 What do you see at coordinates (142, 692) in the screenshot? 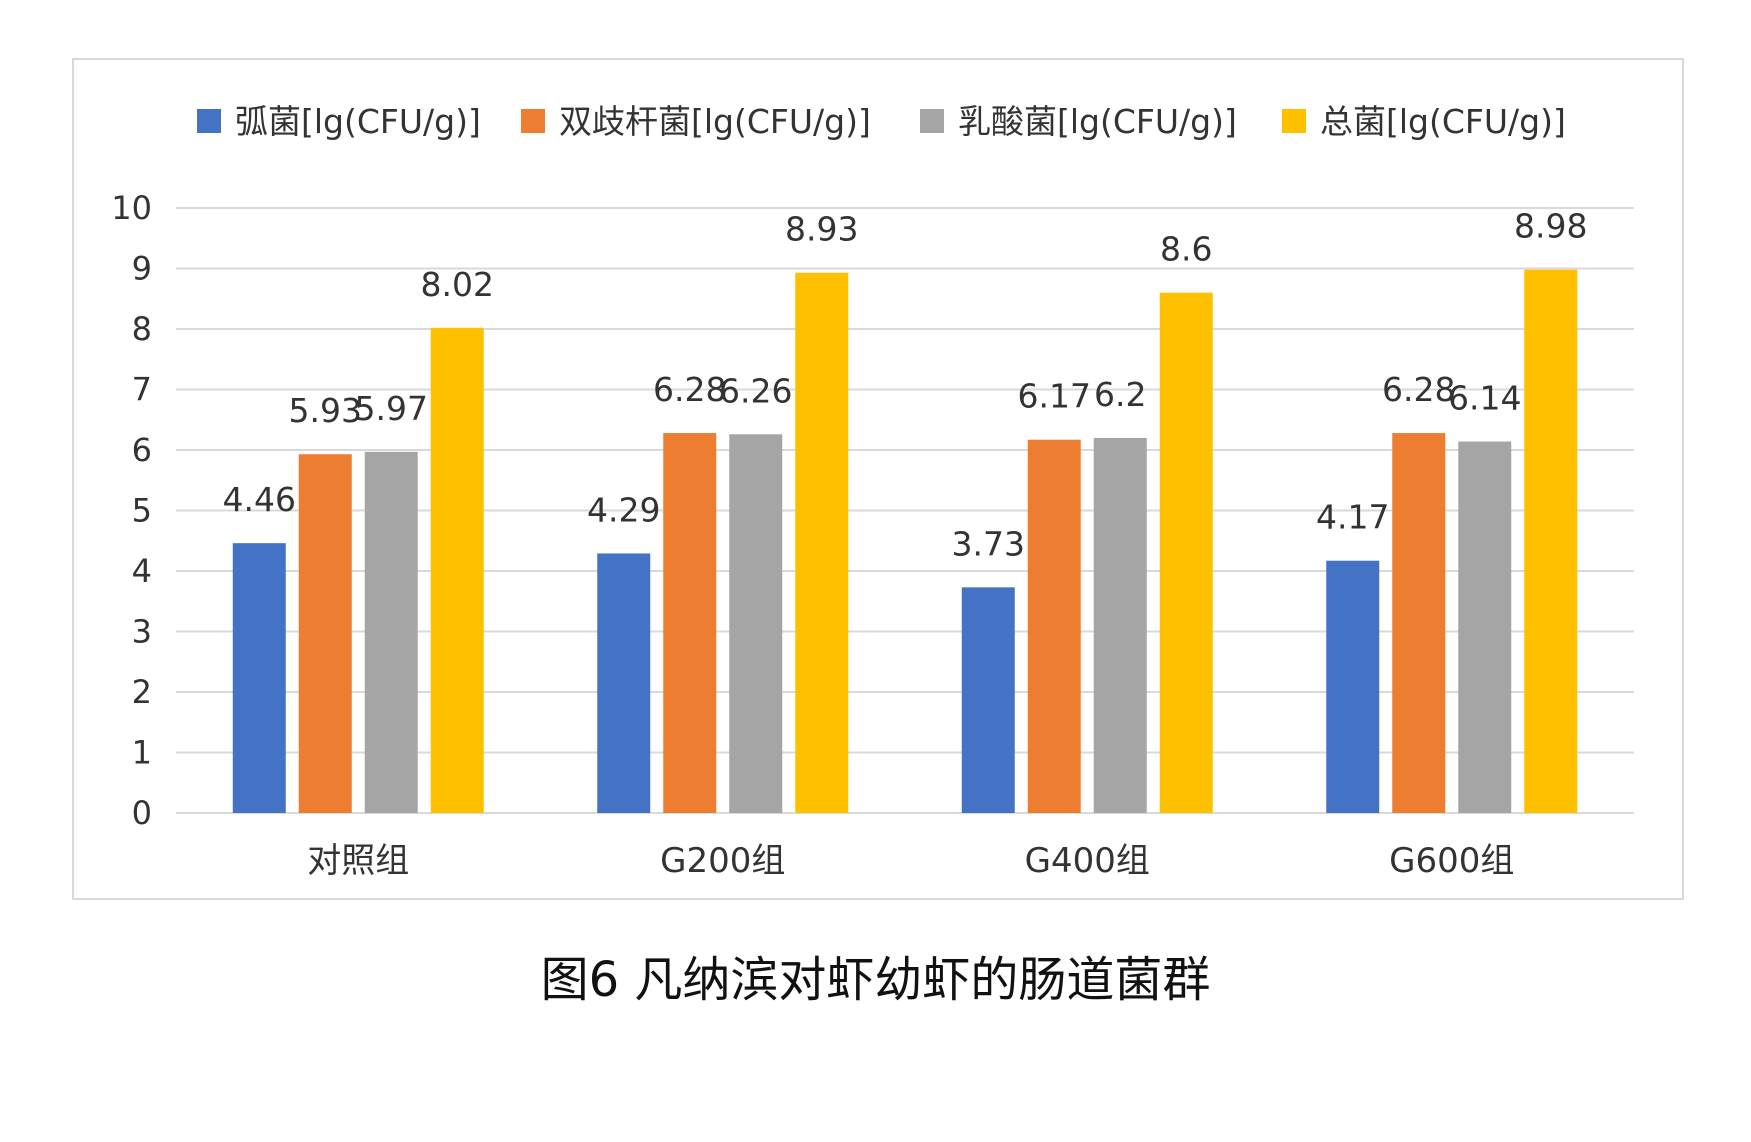
I see `y-tick-label: 2` at bounding box center [142, 692].